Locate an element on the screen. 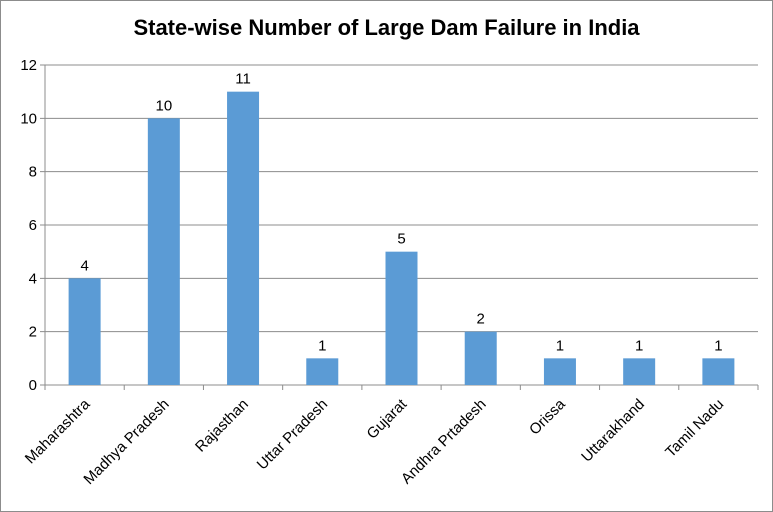 This screenshot has height=512, width=773. data-label: 2 is located at coordinates (481, 319).